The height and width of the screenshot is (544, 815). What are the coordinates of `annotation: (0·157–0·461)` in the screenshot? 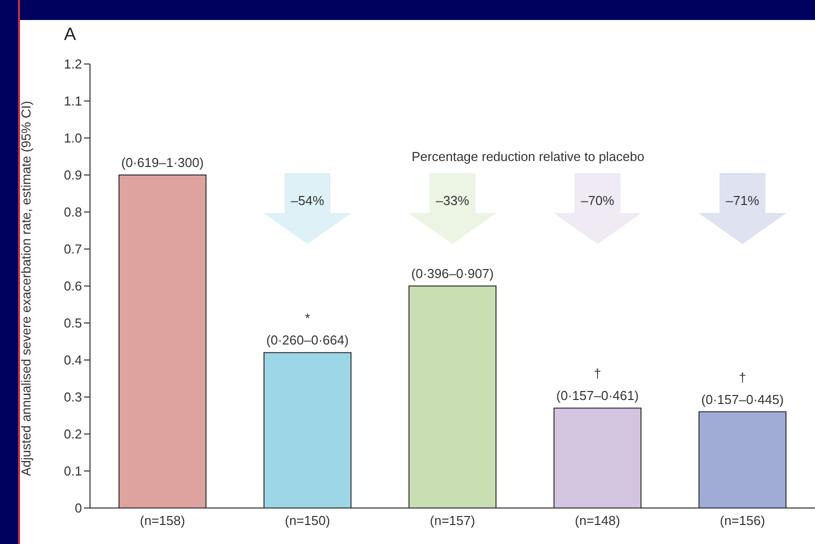 It's located at (597, 396).